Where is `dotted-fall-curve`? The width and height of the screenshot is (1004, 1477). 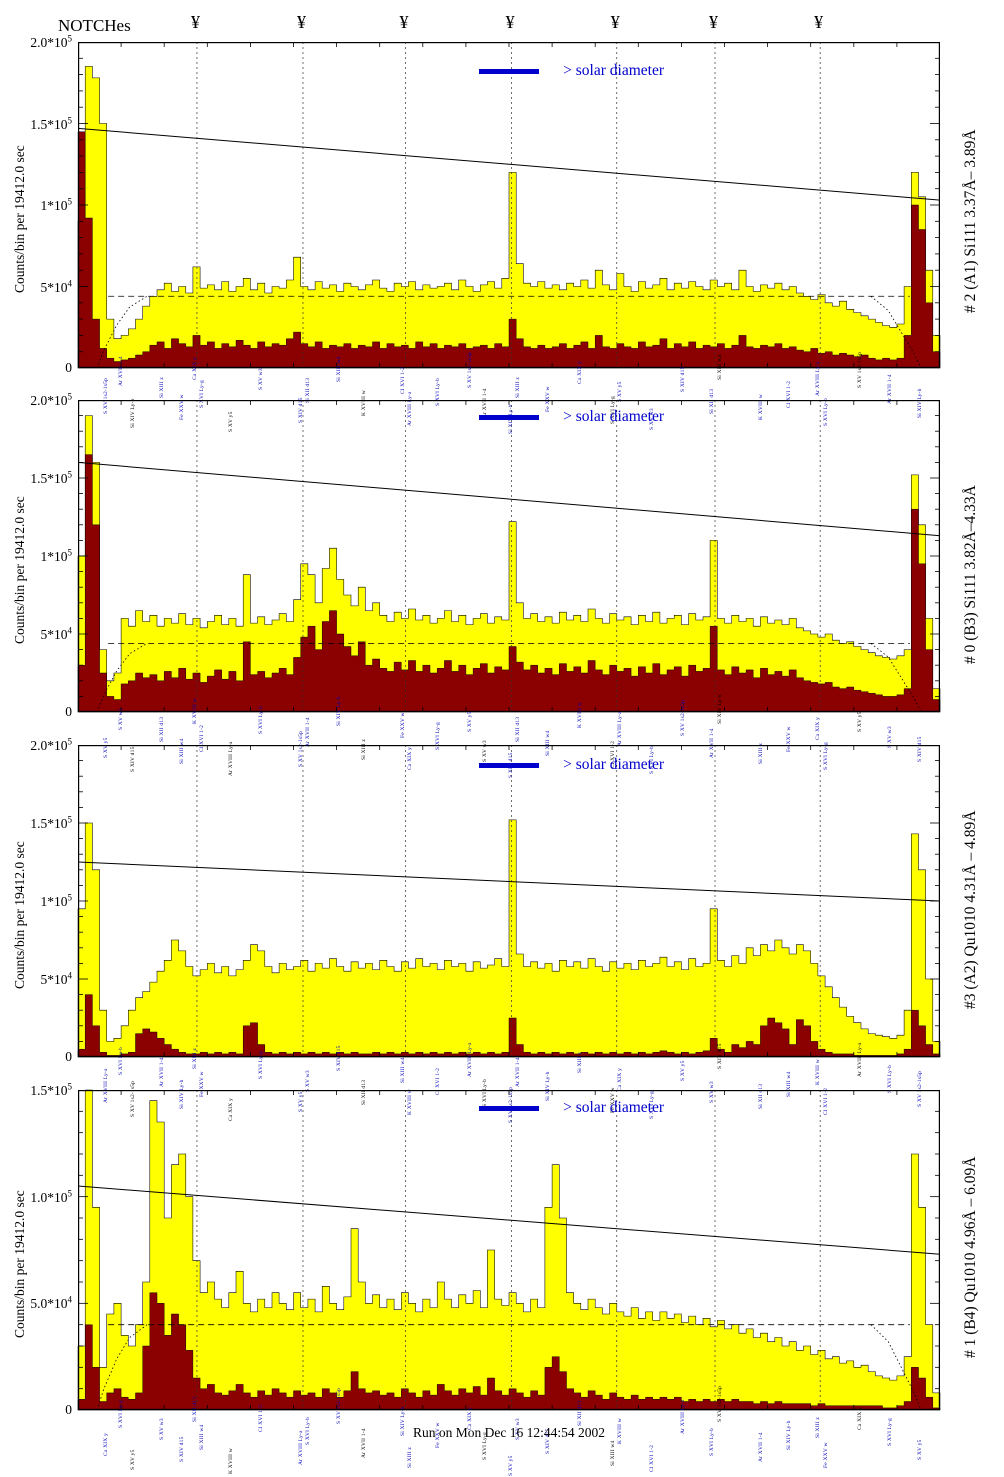
dotted-fall-curve is located at coordinates (896, 1367).